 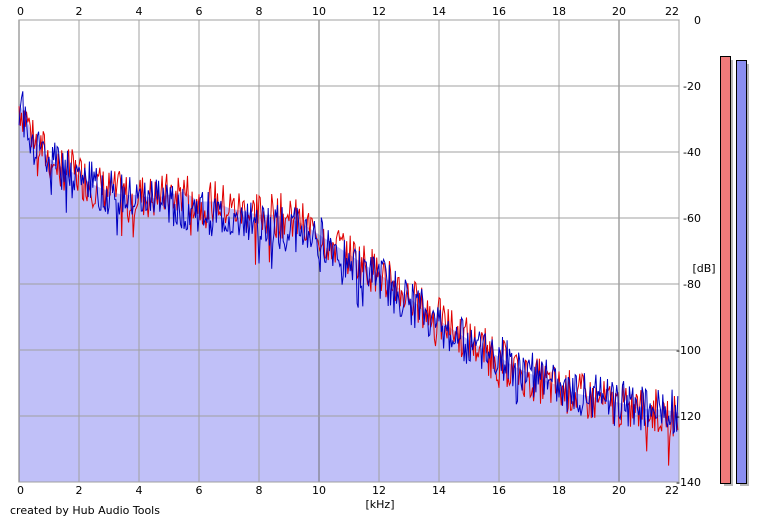 What do you see at coordinates (697, 20) in the screenshot?
I see `y-tick-label: 0` at bounding box center [697, 20].